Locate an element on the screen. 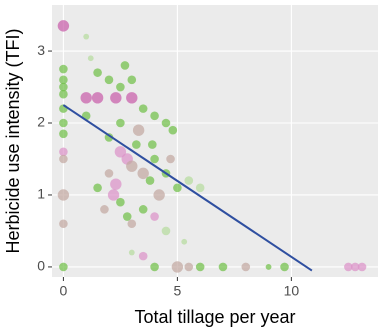 This screenshot has height=333, width=383. y-axis-title: Herbicide use intensity (TFI) is located at coordinates (13, 140).